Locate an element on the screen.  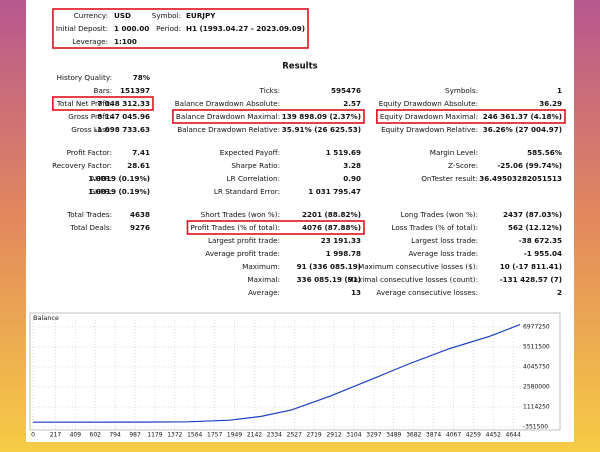
x-tick-label: 4644 is located at coordinates (513, 435).